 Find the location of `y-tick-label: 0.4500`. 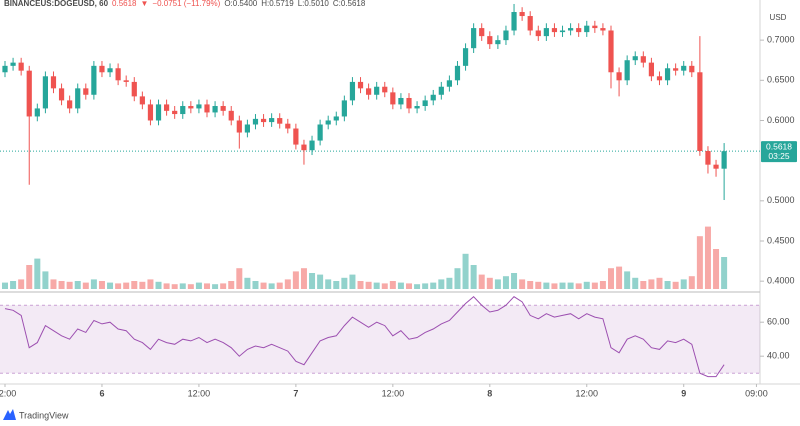

y-tick-label: 0.4500 is located at coordinates (781, 240).